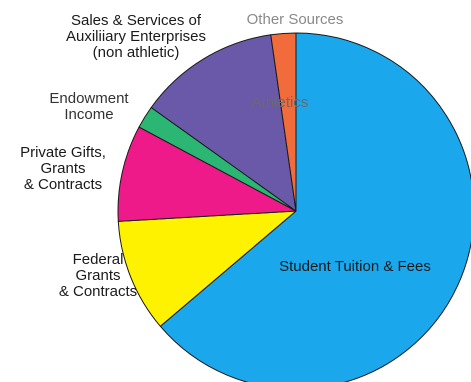 The height and width of the screenshot is (382, 471). I want to click on label-federal-grants-contracts: Federal Grants & Contracts, so click(98, 275).